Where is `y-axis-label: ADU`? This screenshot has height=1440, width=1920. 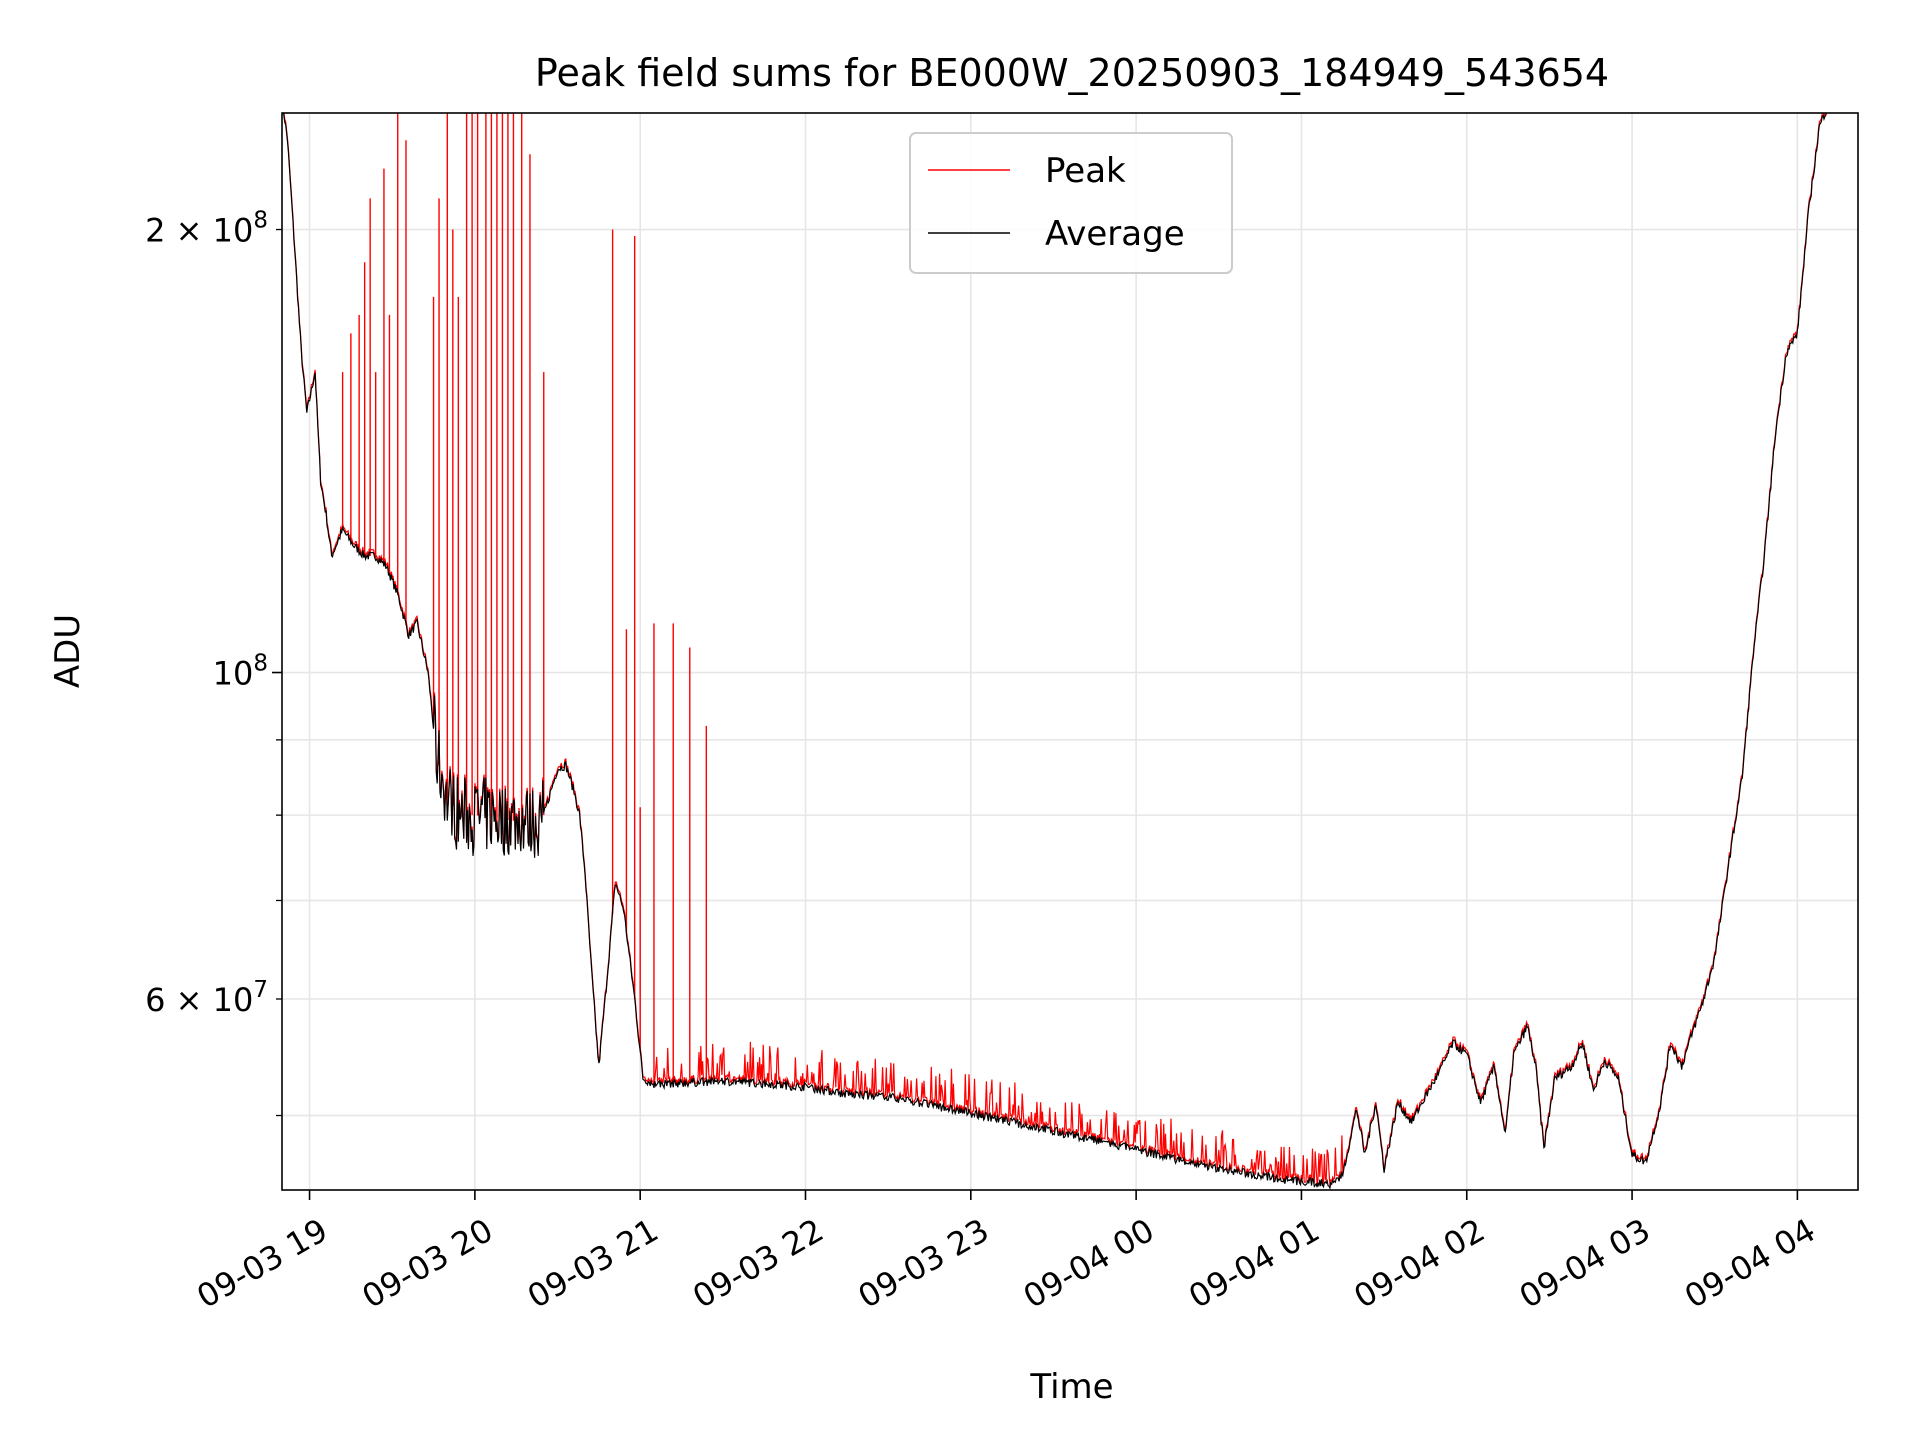 y-axis-label: ADU is located at coordinates (68, 651).